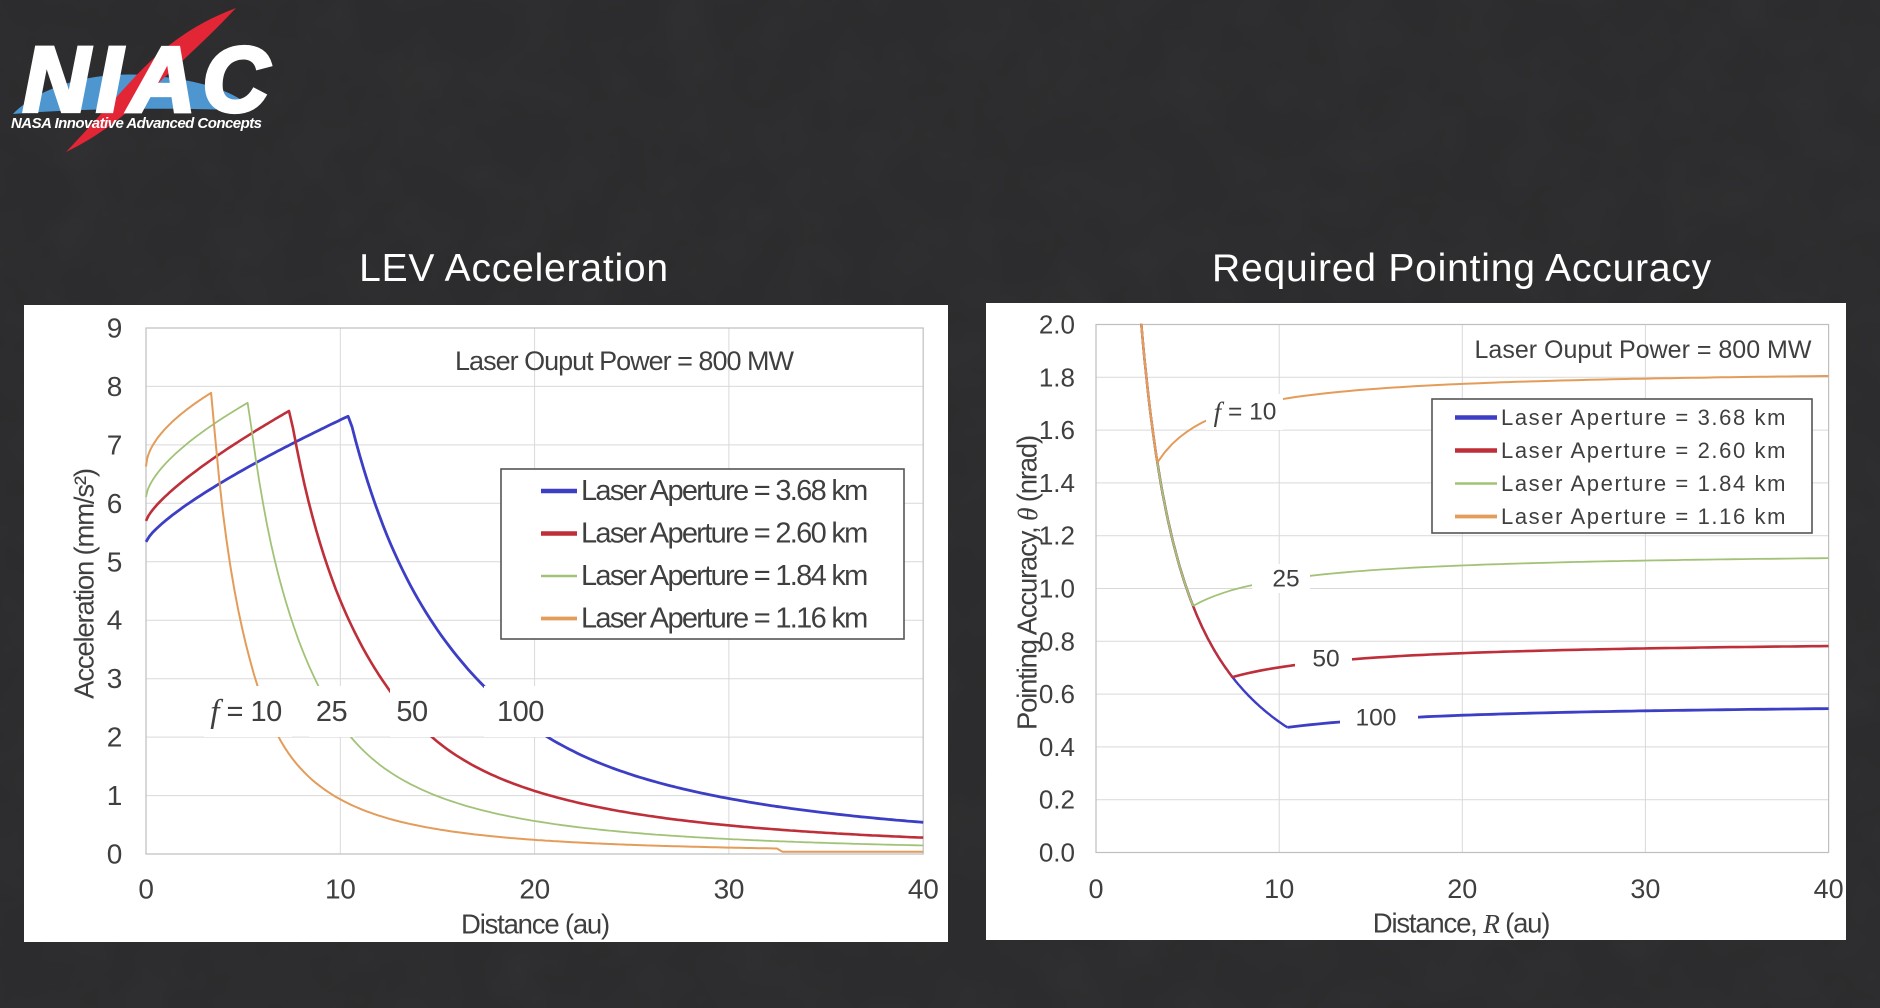 The image size is (1880, 1008). I want to click on svg-text: 0.0, so click(1057, 853).